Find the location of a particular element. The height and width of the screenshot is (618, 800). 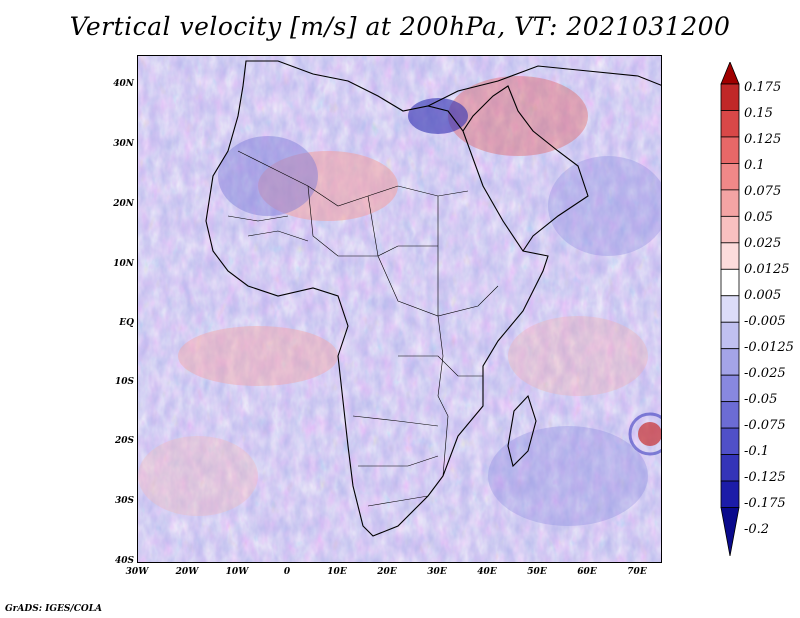

lon-label: 30W is located at coordinates (137, 572).